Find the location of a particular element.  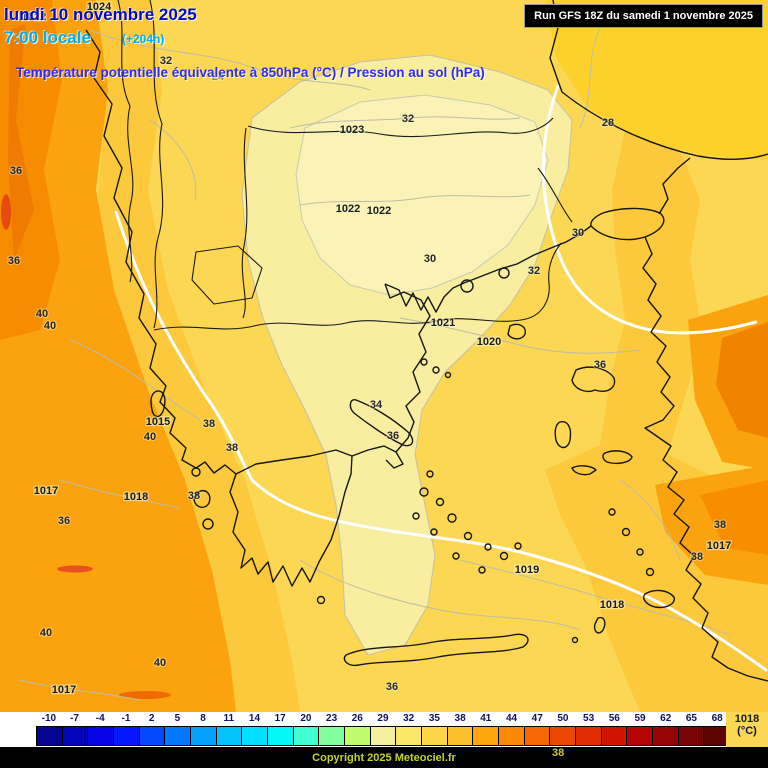

coast-thrace is located at coordinates (527, 254).